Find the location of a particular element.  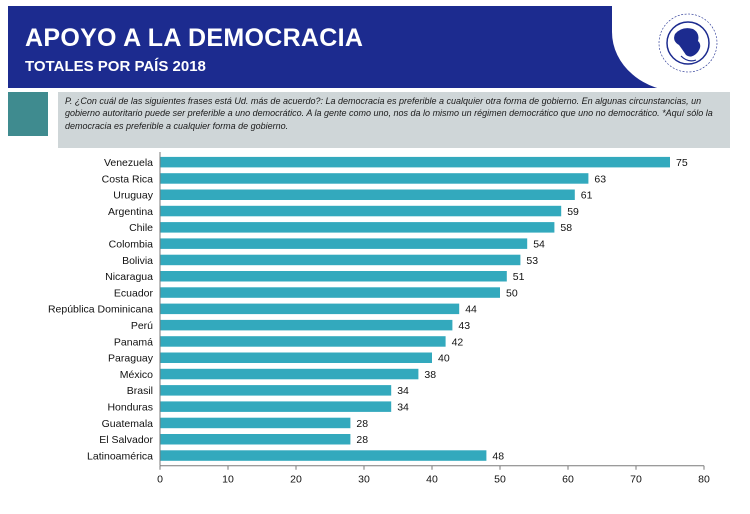

x-tick-label: 60 is located at coordinates (568, 480).